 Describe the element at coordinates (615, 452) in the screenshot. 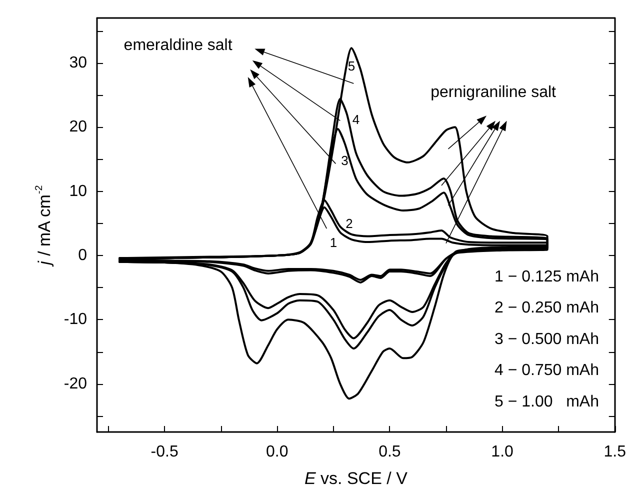

I see `x-tick-label: 1.5` at that location.